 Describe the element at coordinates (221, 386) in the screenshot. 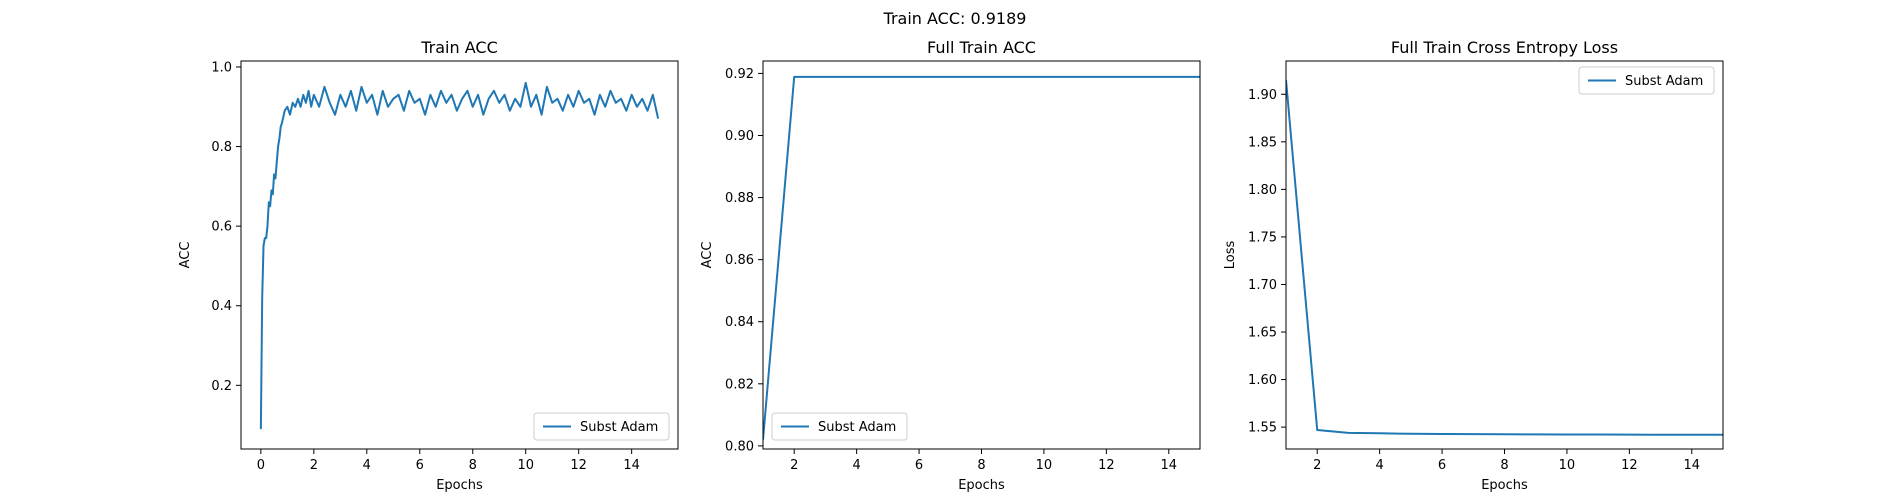

I see `y-tick-label: 0.2` at that location.